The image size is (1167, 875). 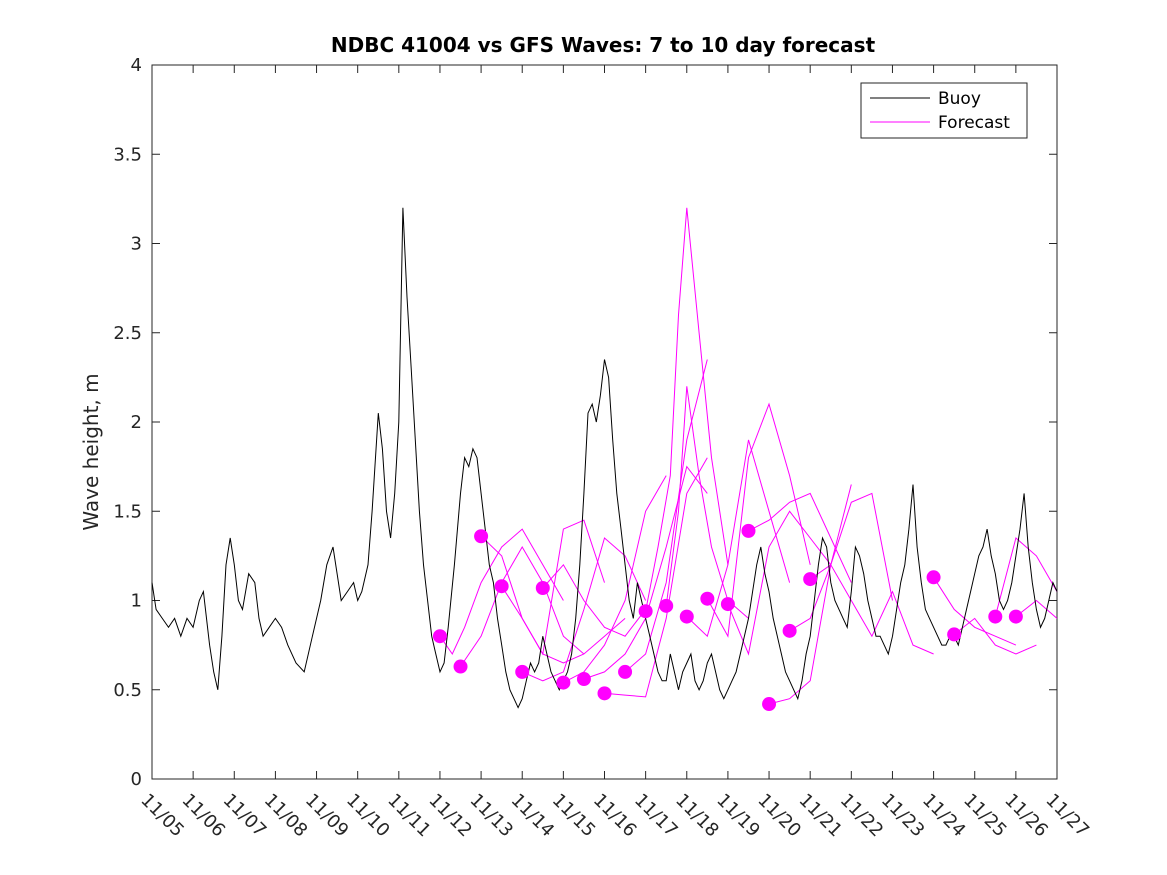 I want to click on y-tick-label: 2, so click(x=136, y=422).